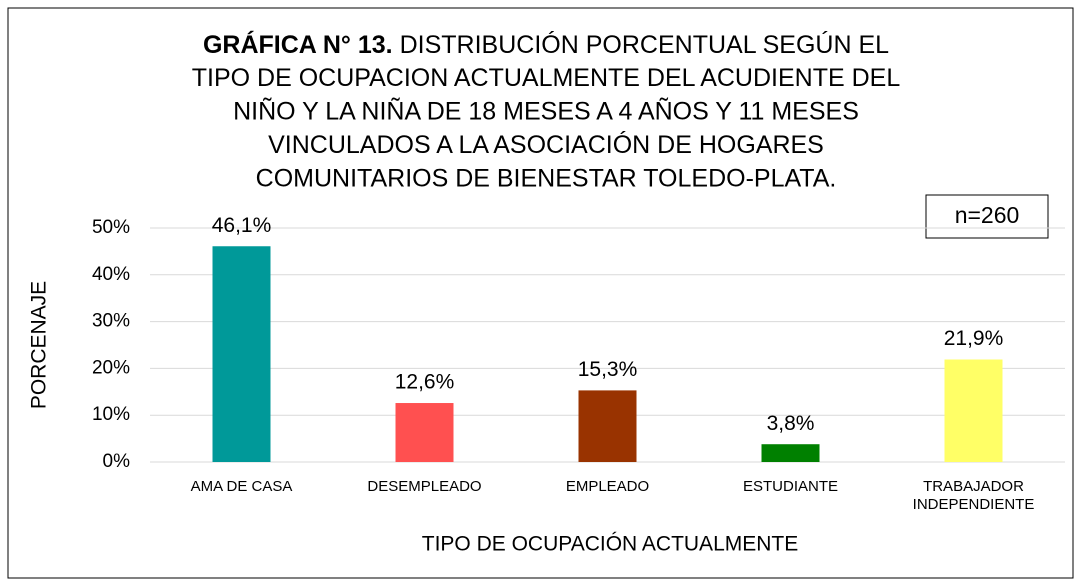  What do you see at coordinates (608, 369) in the screenshot?
I see `data-label: 15,3%` at bounding box center [608, 369].